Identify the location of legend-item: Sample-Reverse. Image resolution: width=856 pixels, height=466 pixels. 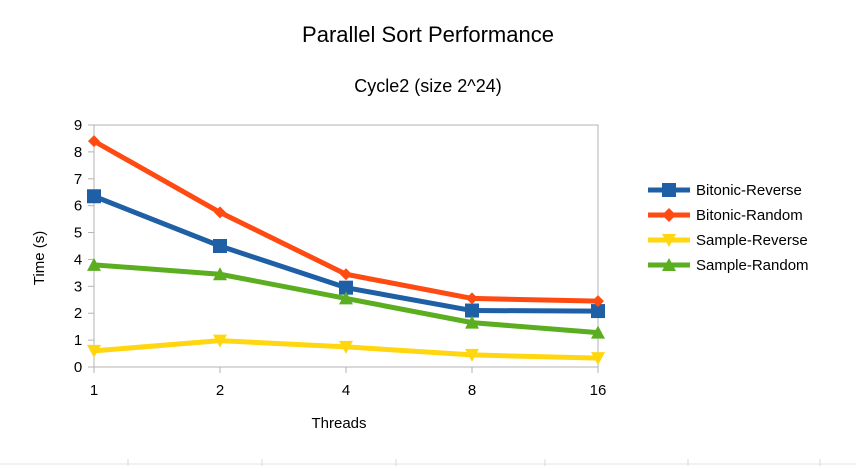
(728, 240).